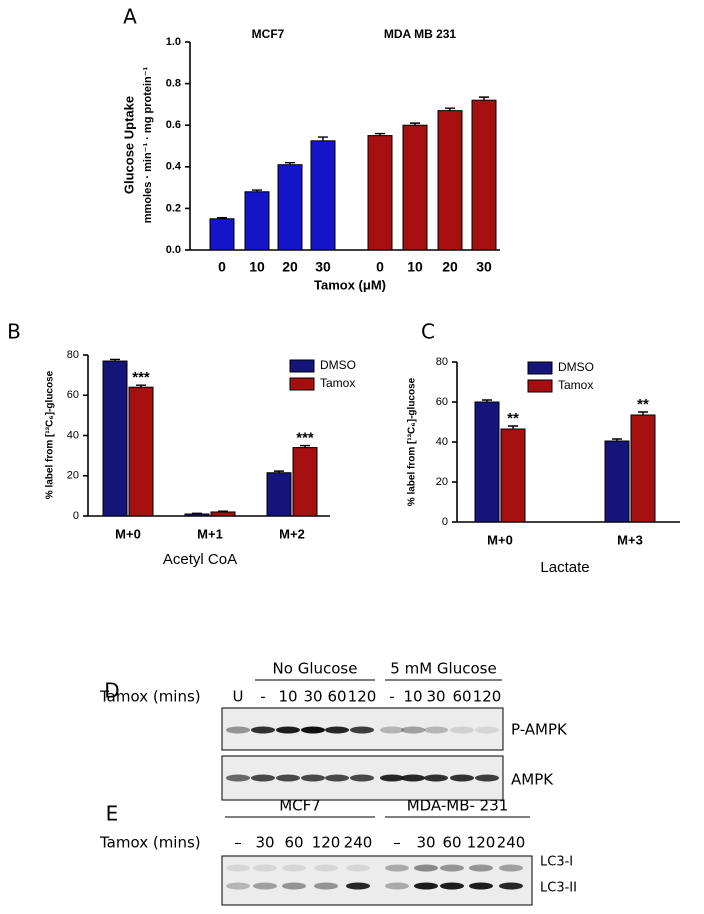 The image size is (704, 914). Describe the element at coordinates (564, 567) in the screenshot. I see `x-axis-label: Lactate` at that location.